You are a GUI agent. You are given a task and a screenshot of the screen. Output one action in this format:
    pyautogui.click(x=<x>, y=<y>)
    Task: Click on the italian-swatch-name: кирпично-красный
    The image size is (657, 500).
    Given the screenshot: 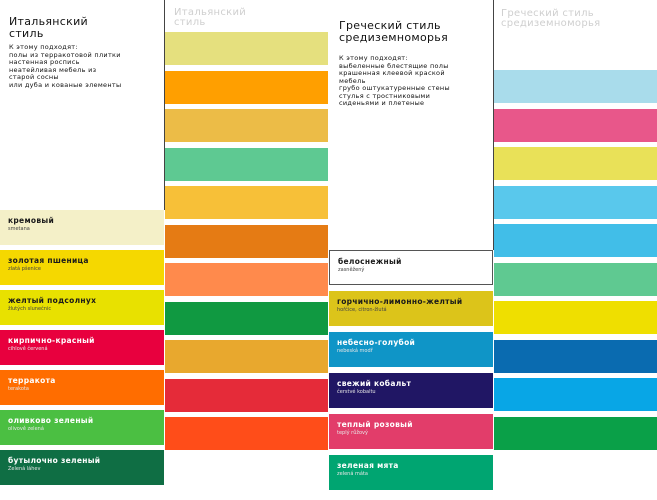 What is the action you would take?
    pyautogui.click(x=51, y=340)
    